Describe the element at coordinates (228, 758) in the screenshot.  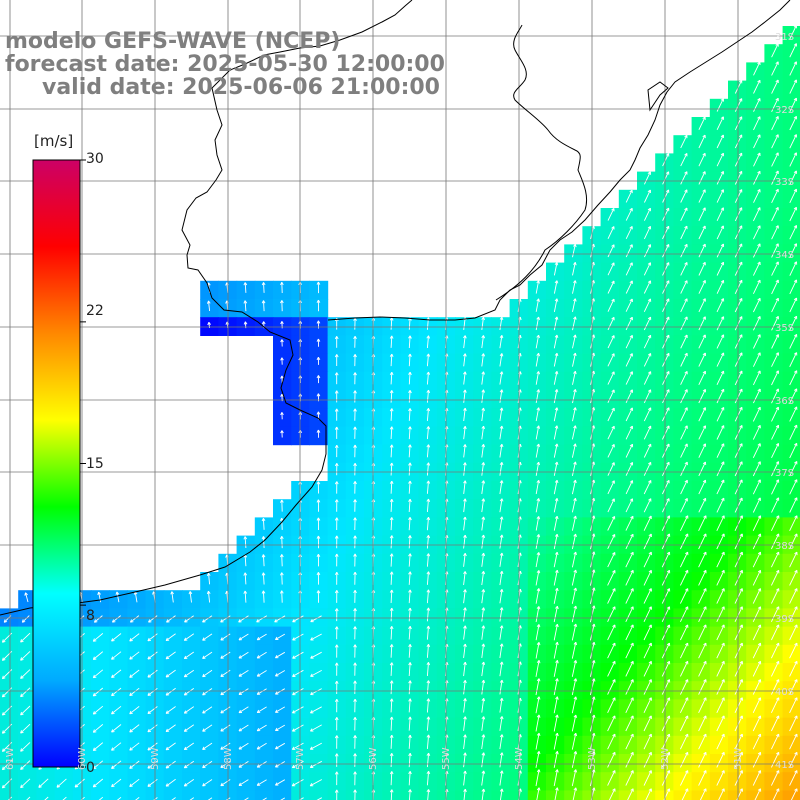
I see `longitude-label: 58W` at that location.